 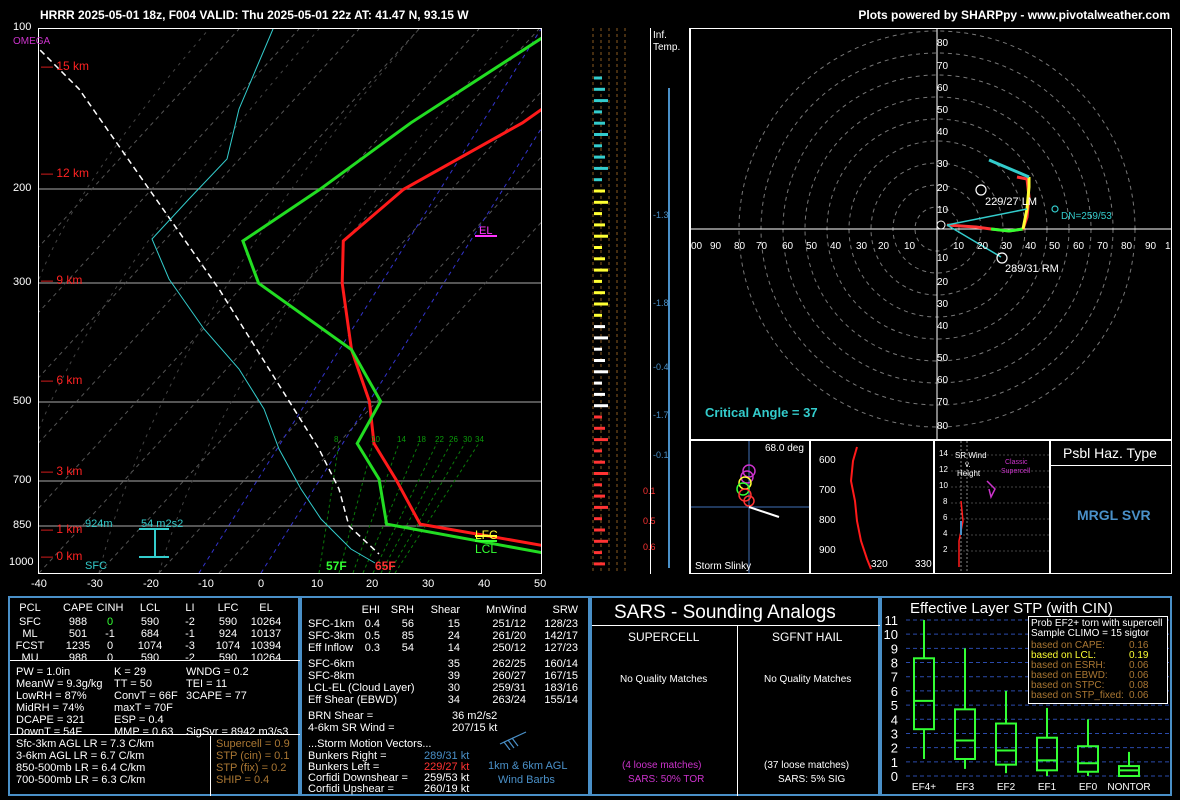 I want to click on composite-index: SHIP = 0.4, so click(x=243, y=780).